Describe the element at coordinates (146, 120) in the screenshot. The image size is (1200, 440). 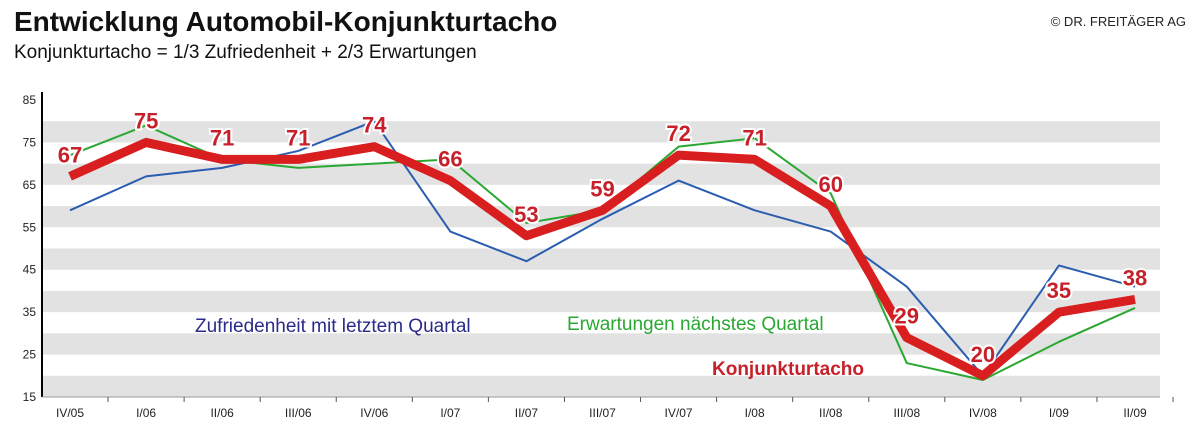
I see `data-label: 75` at that location.